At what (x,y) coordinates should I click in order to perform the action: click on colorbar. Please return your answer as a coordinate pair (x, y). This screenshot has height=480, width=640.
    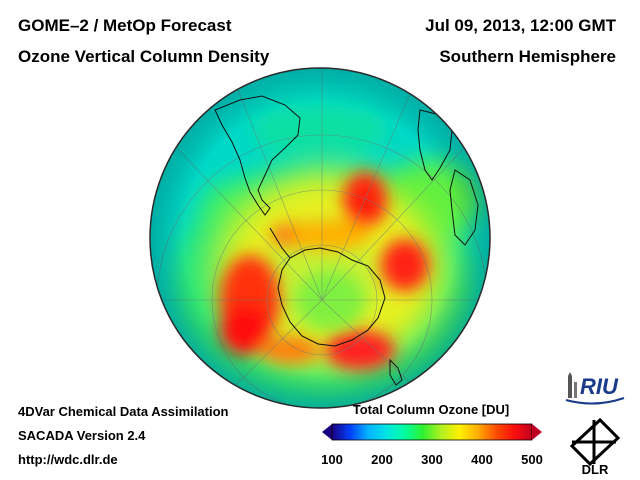
    Looking at the image, I should click on (432, 432).